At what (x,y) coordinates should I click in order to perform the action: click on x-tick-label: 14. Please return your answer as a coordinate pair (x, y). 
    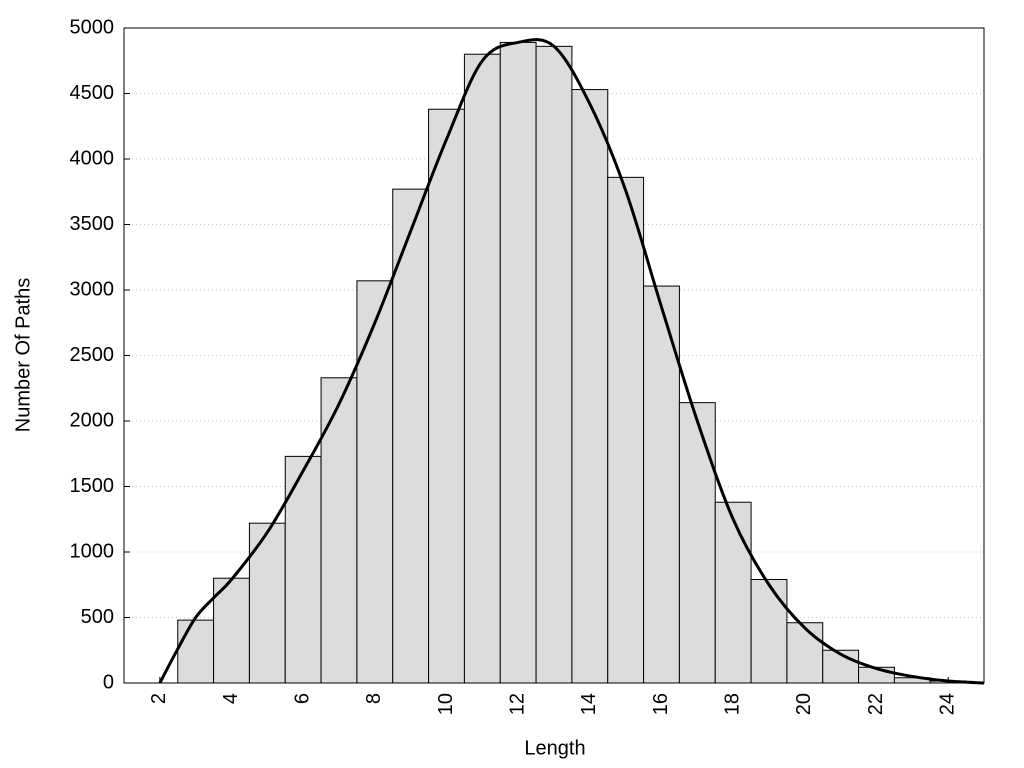
    Looking at the image, I should click on (589, 704).